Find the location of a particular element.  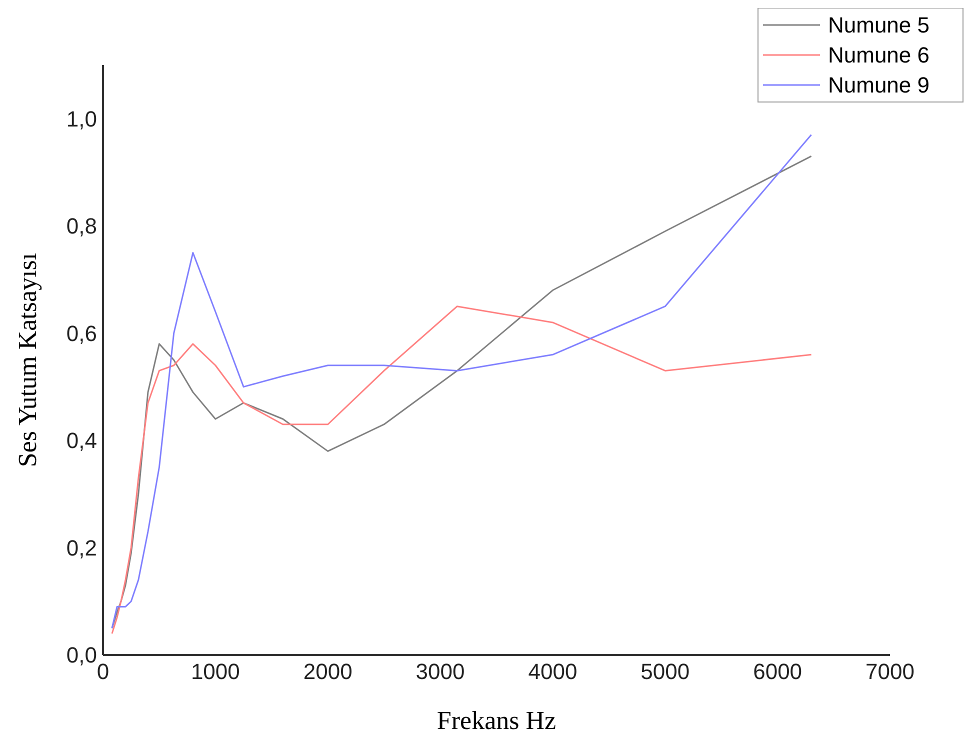

y-axis-title: Ses Yutum Katsayısı is located at coordinates (27, 360).